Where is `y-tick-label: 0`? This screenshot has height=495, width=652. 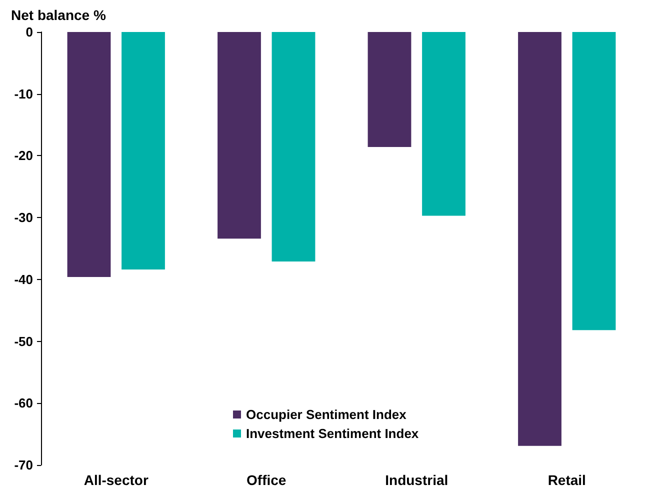
y-tick-label: 0 is located at coordinates (29, 32).